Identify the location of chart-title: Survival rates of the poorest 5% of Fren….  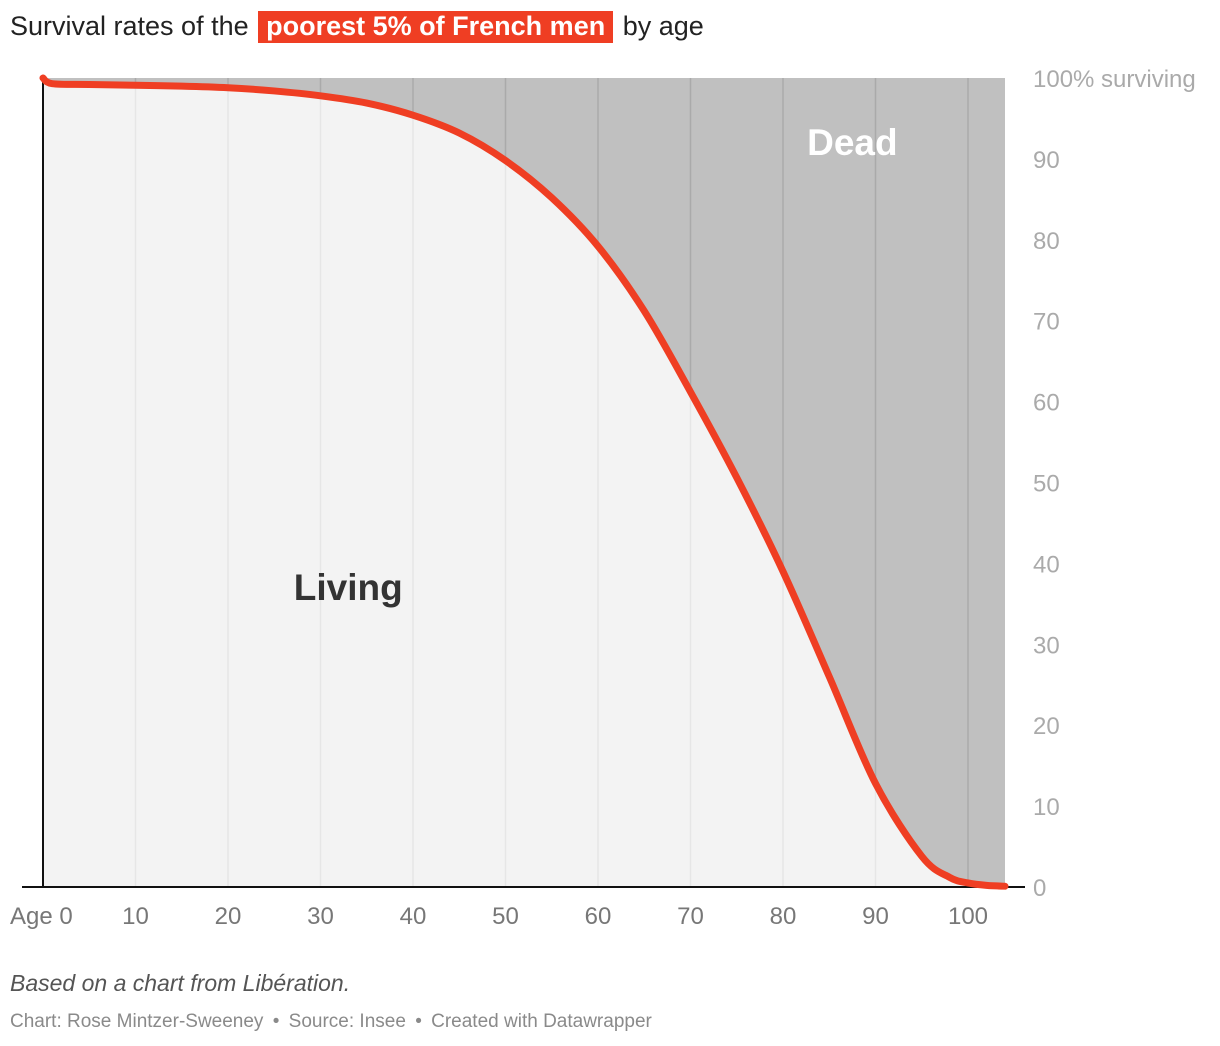
(357, 26).